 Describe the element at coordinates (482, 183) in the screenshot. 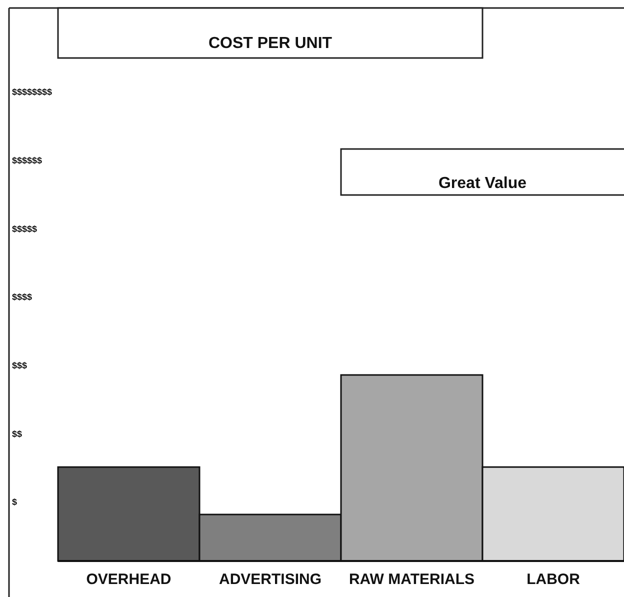

I see `text: Great Value` at that location.